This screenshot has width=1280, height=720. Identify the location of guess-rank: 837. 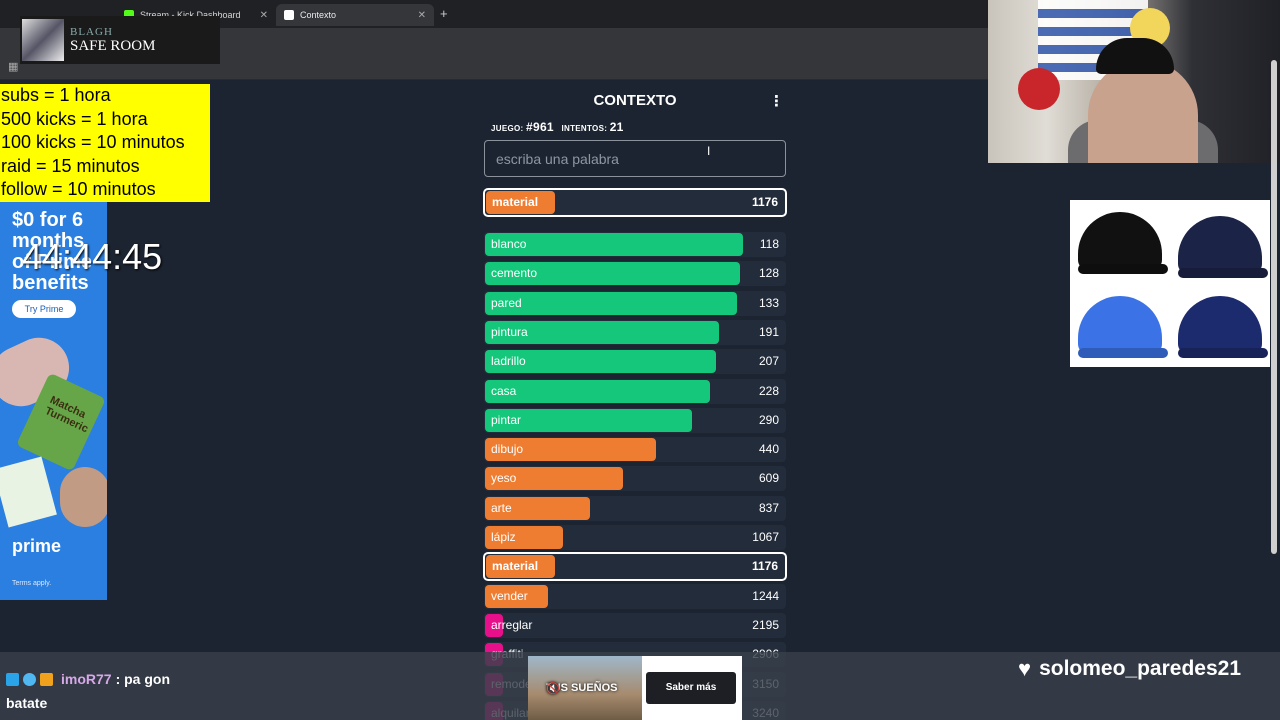
(768, 507).